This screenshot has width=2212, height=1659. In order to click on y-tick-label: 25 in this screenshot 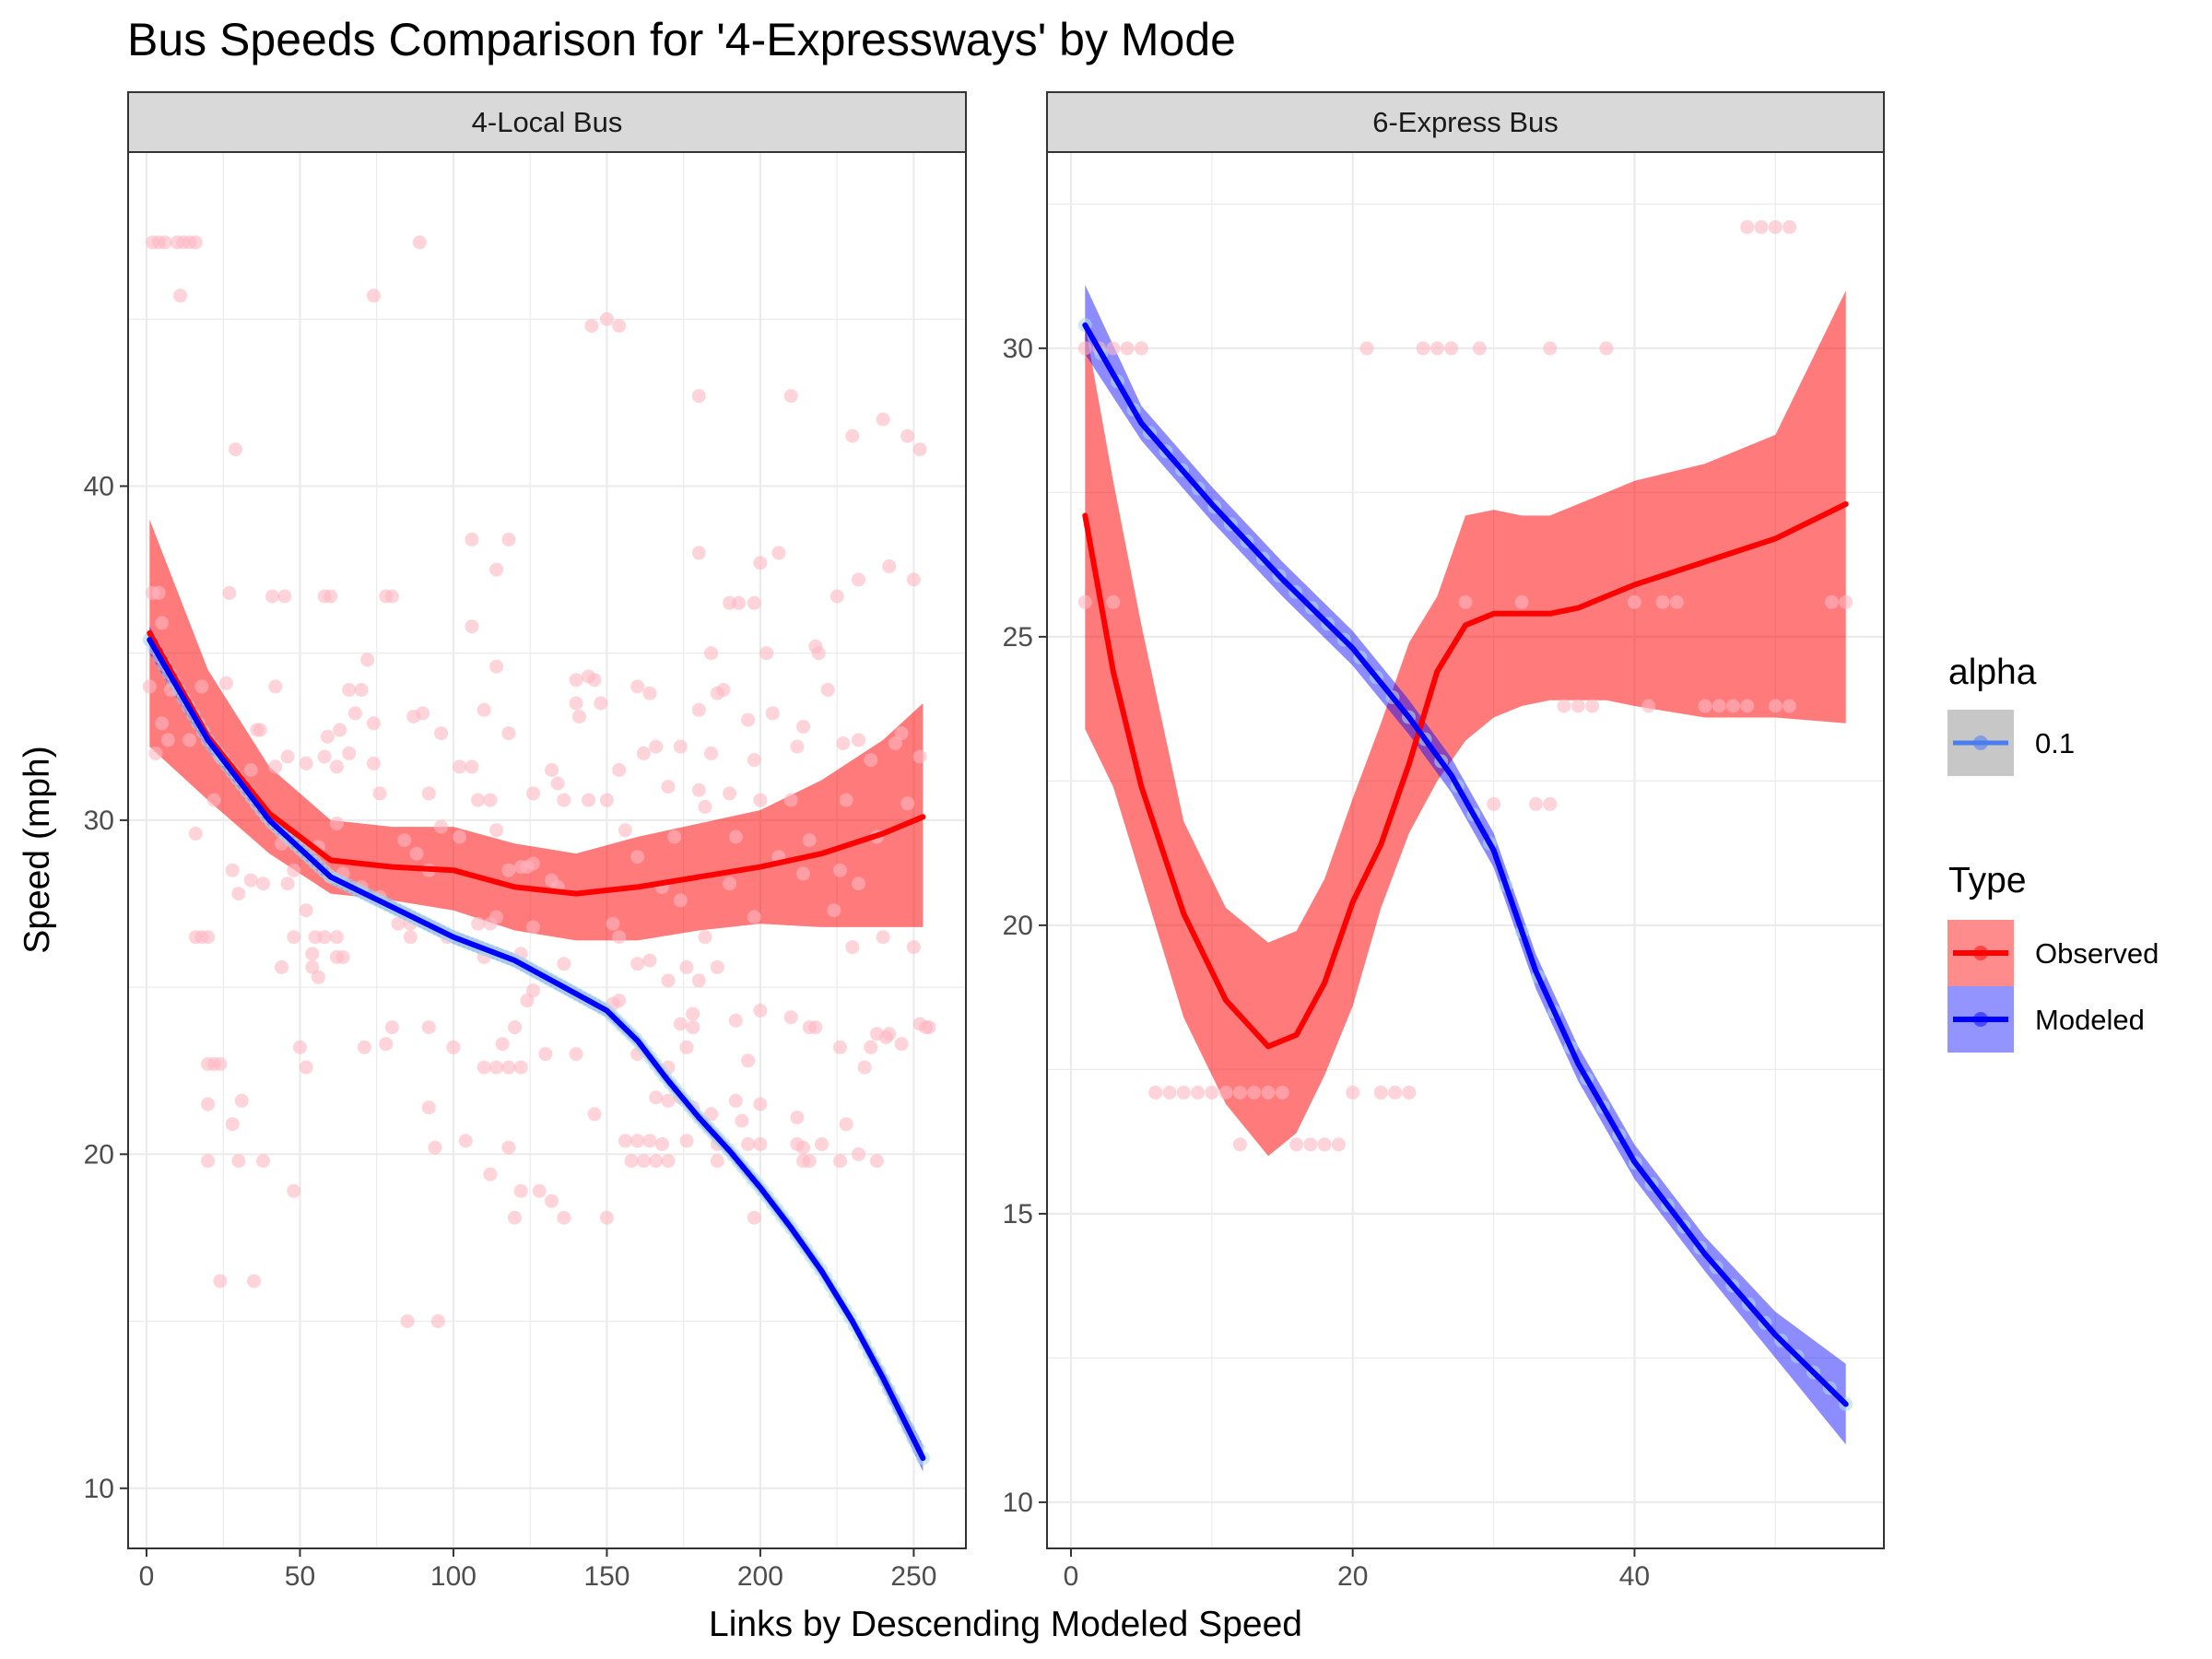, I will do `click(1018, 637)`.